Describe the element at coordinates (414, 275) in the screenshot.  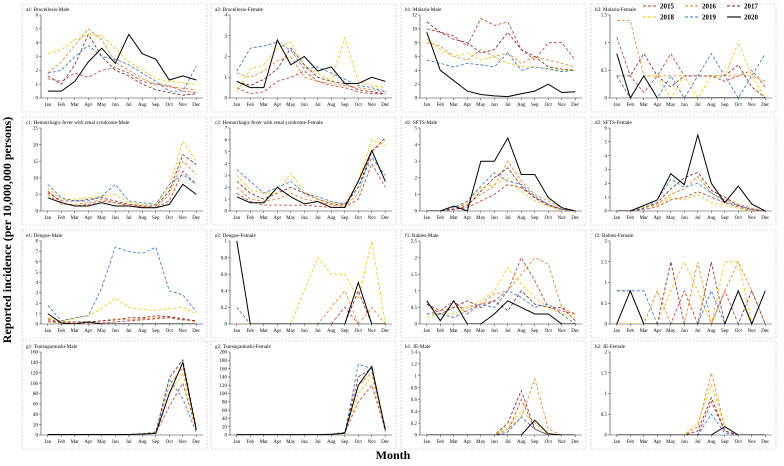
I see `y-tick-label: 1.5` at that location.